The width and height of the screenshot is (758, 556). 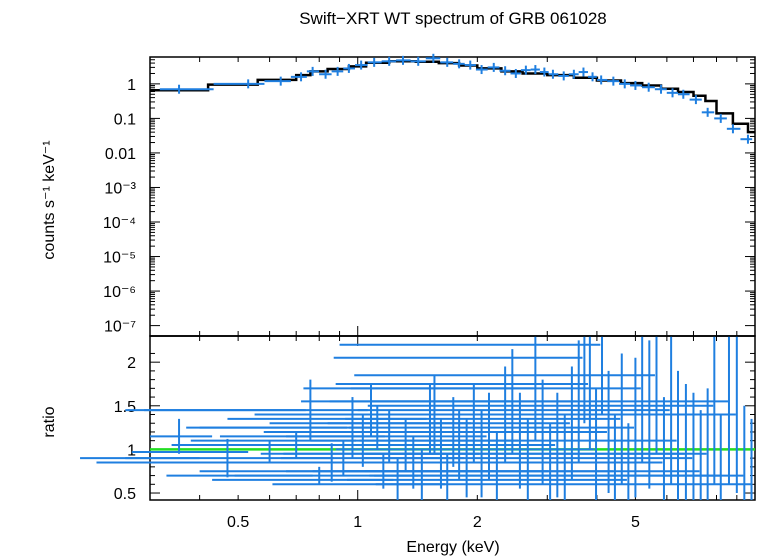 I want to click on top-y-tick-label: 0.1, so click(x=125, y=119).